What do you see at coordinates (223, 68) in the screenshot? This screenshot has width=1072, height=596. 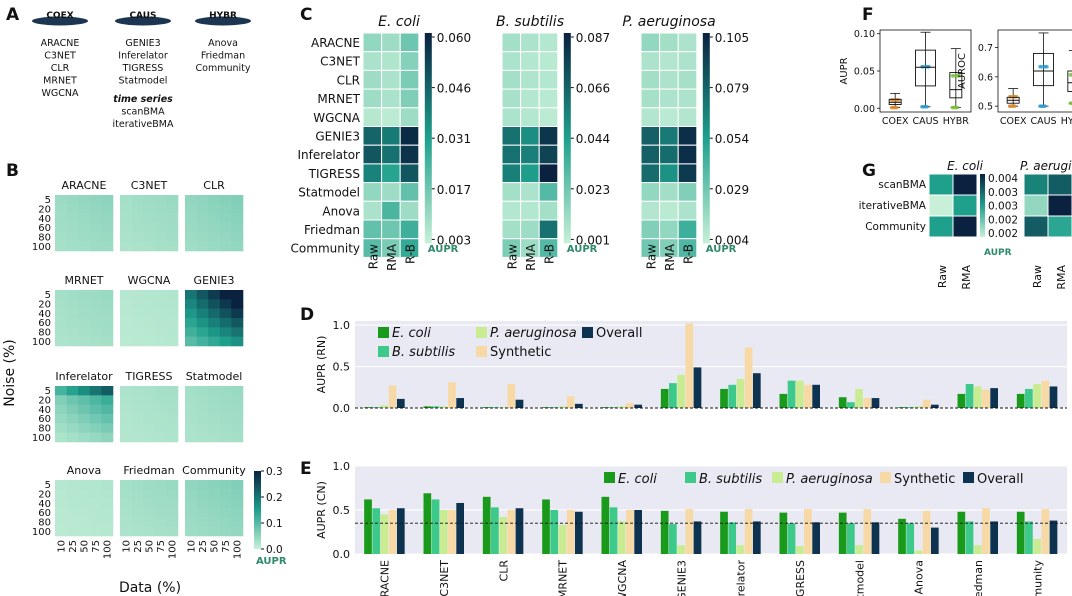 I see `method-label: Community` at bounding box center [223, 68].